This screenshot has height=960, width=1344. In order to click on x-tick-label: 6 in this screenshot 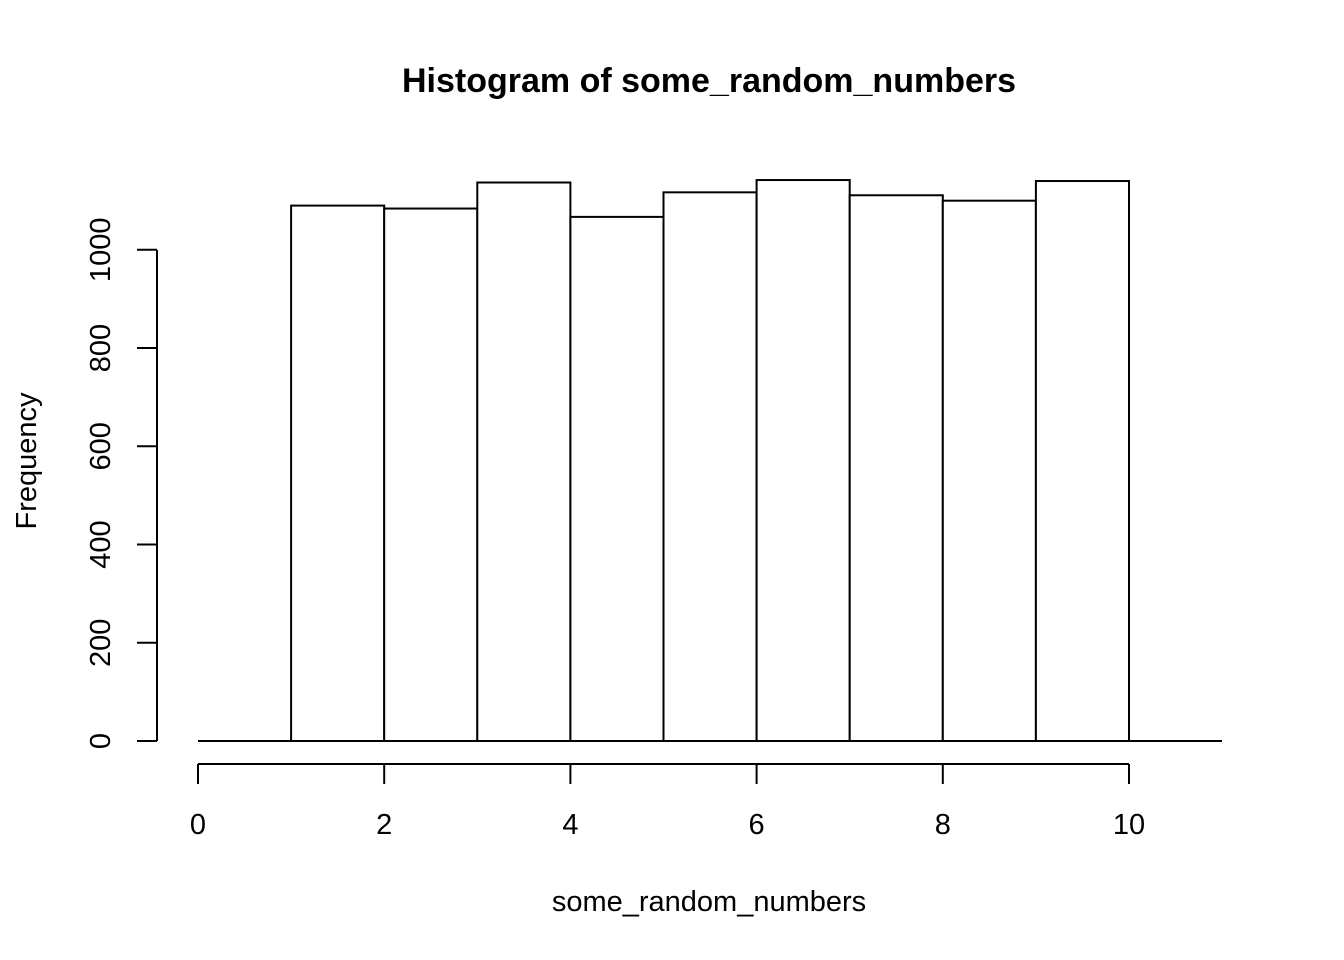, I will do `click(757, 825)`.